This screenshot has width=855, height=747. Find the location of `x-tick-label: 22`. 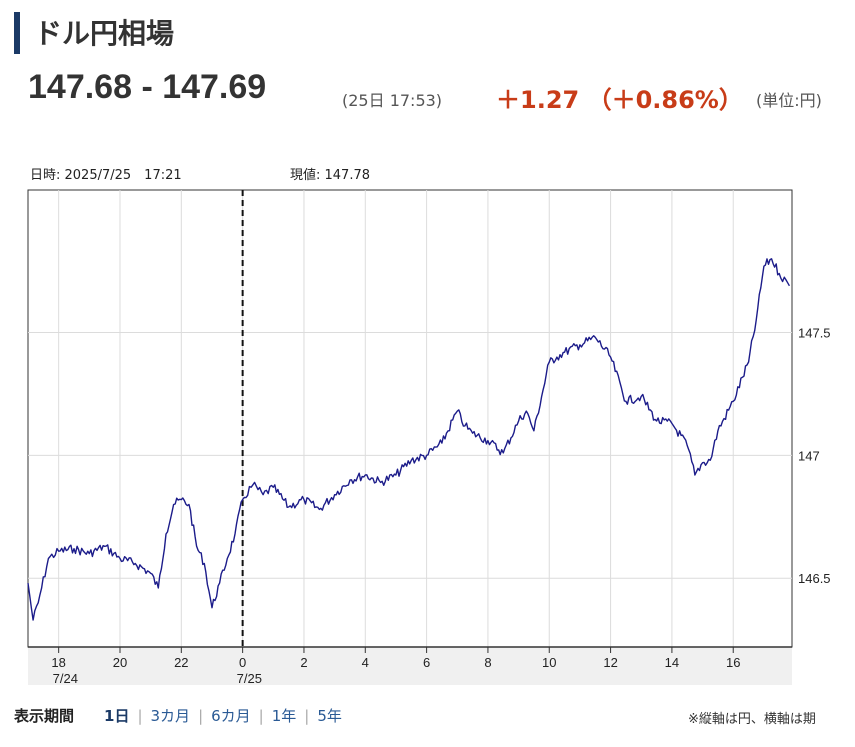

x-tick-label: 22 is located at coordinates (181, 662).